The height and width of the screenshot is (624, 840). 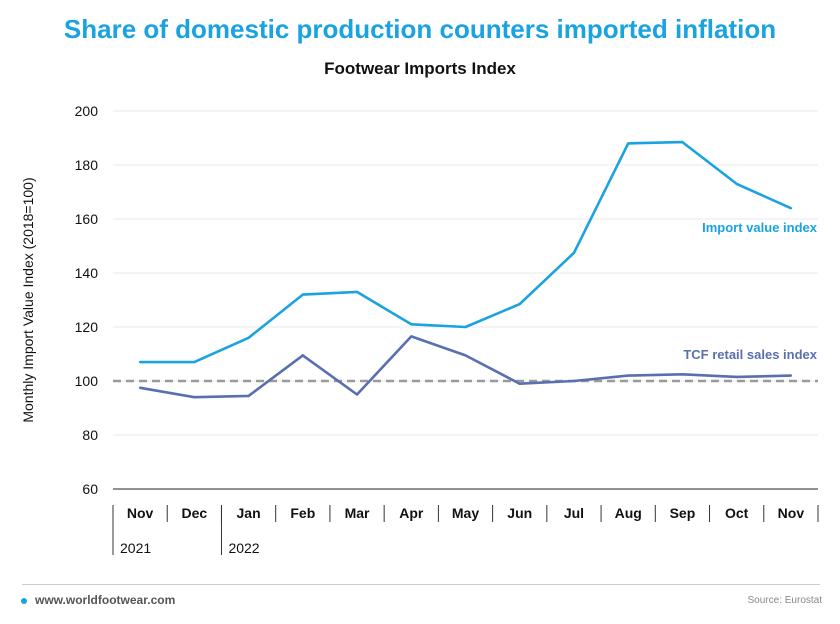 What do you see at coordinates (249, 513) in the screenshot?
I see `x-tick-label: Jan` at bounding box center [249, 513].